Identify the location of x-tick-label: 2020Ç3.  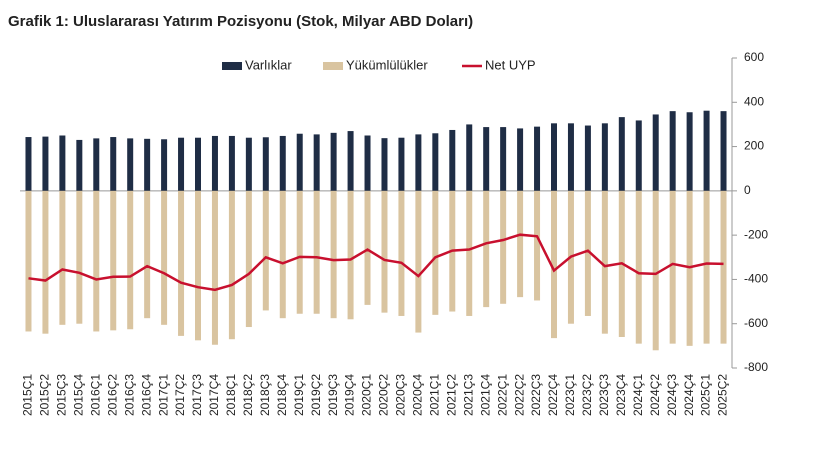
(401, 395).